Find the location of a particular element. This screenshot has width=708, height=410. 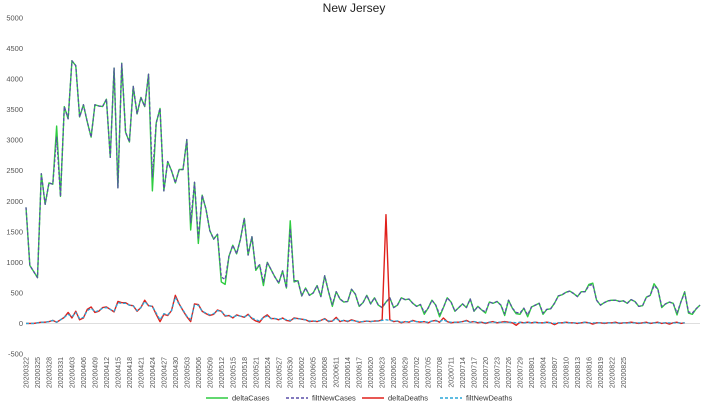

x-tick-label: 20200421 is located at coordinates (141, 372).